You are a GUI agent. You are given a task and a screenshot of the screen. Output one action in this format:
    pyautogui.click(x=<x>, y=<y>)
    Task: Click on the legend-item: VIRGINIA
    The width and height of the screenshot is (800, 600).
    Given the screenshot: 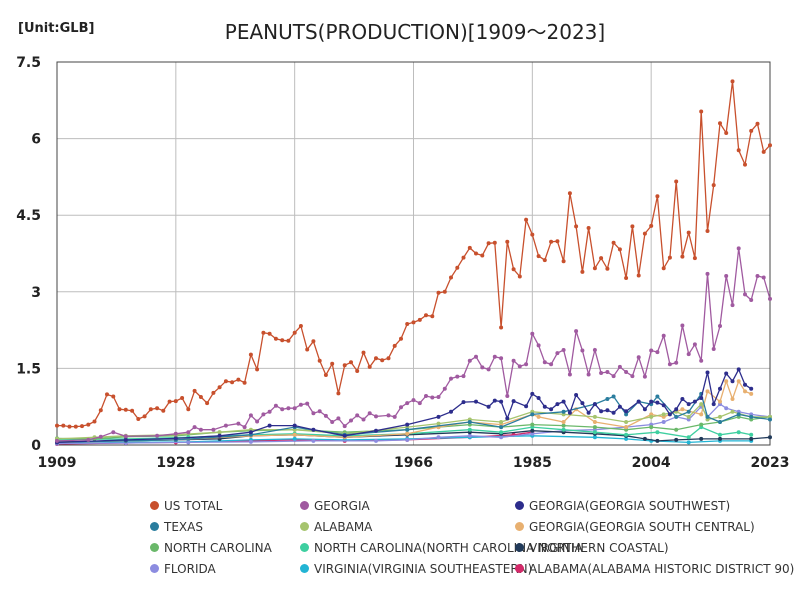 What is the action you would take?
    pyautogui.click(x=549, y=548)
    